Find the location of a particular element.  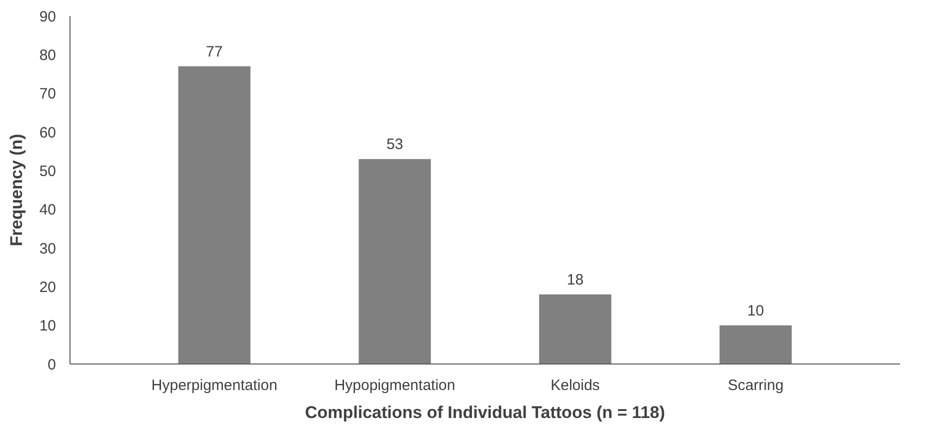

y-tick-label: 40 is located at coordinates (47, 210).